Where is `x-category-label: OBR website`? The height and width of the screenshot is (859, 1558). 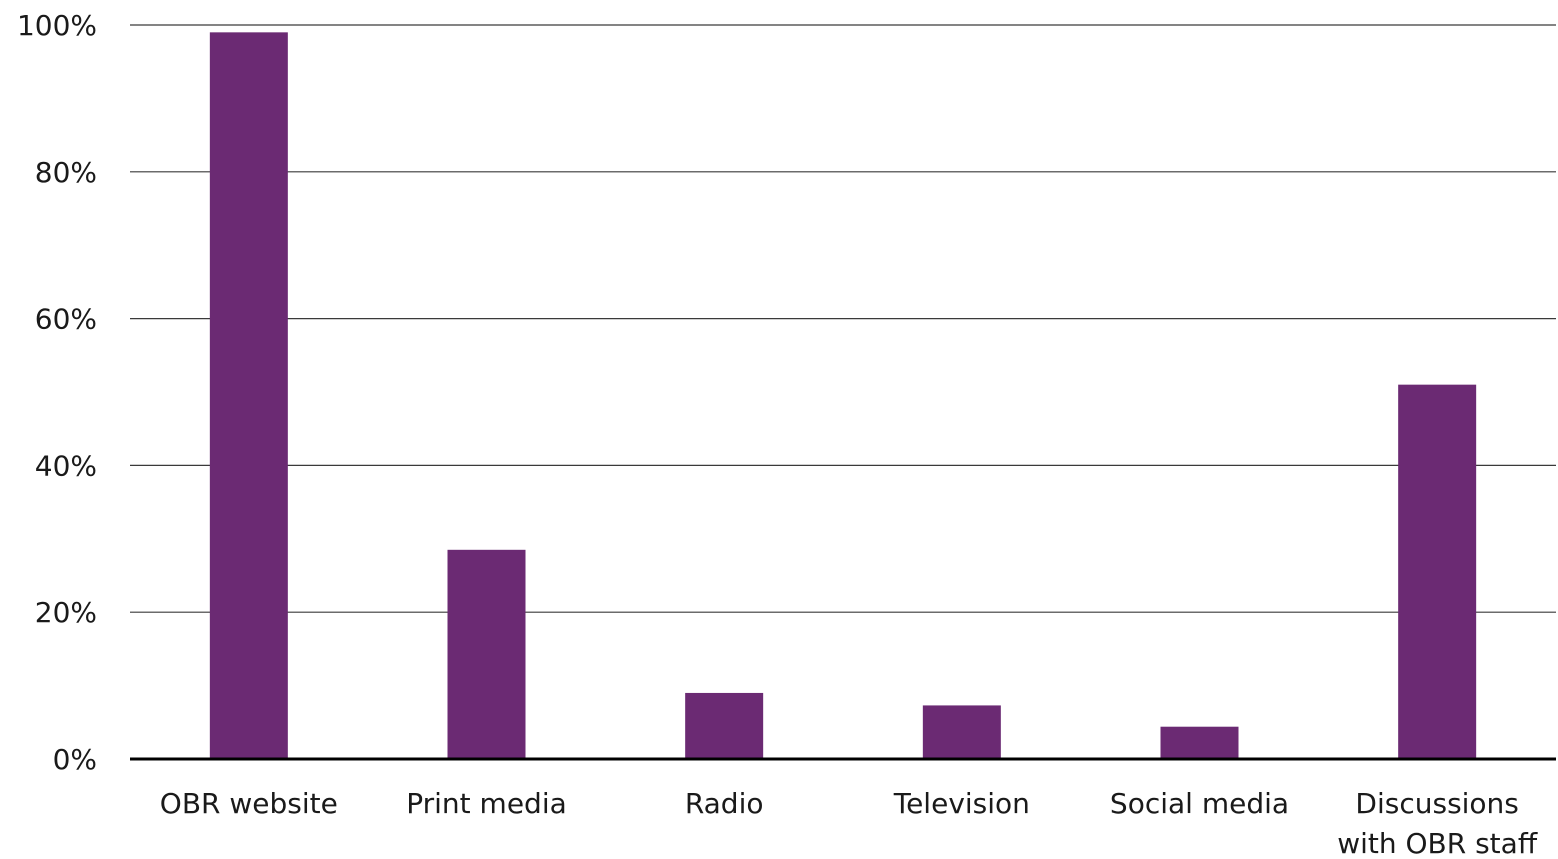 x-category-label: OBR website is located at coordinates (249, 803).